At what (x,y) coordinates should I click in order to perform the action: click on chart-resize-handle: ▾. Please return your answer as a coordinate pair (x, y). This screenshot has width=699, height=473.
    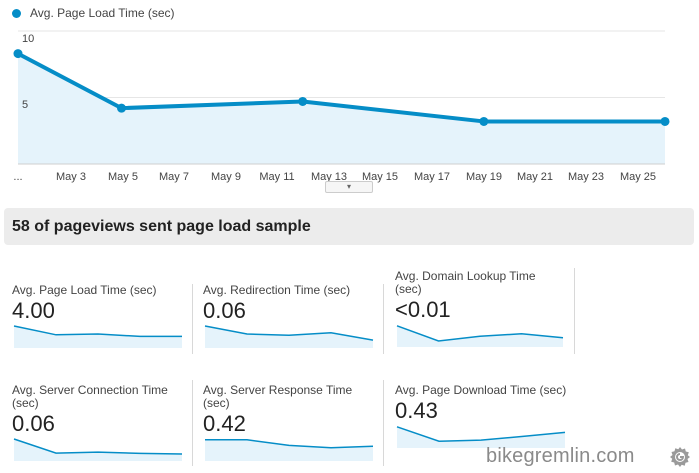
    Looking at the image, I should click on (349, 187).